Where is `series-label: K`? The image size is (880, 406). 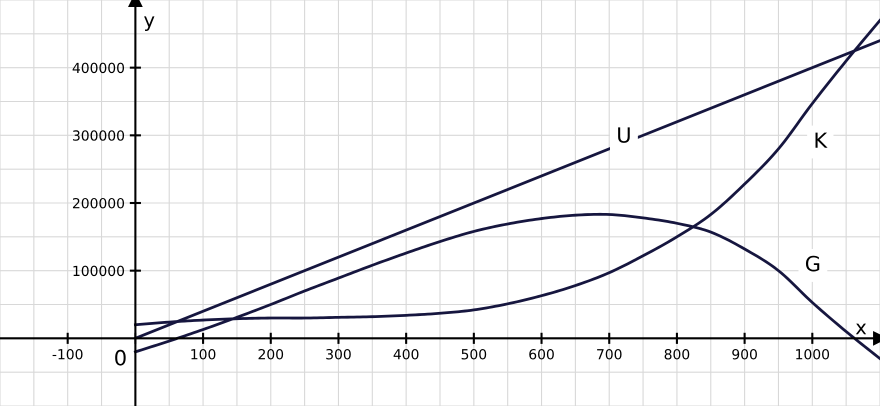 series-label: K is located at coordinates (822, 140).